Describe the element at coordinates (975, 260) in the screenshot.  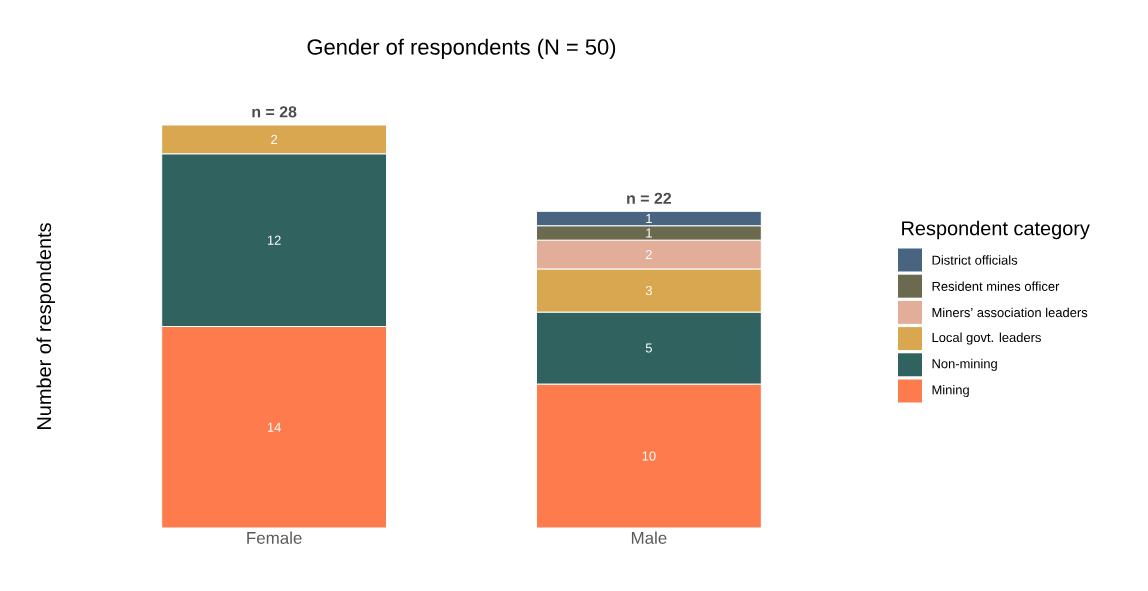
I see `legend-label: District officials` at that location.